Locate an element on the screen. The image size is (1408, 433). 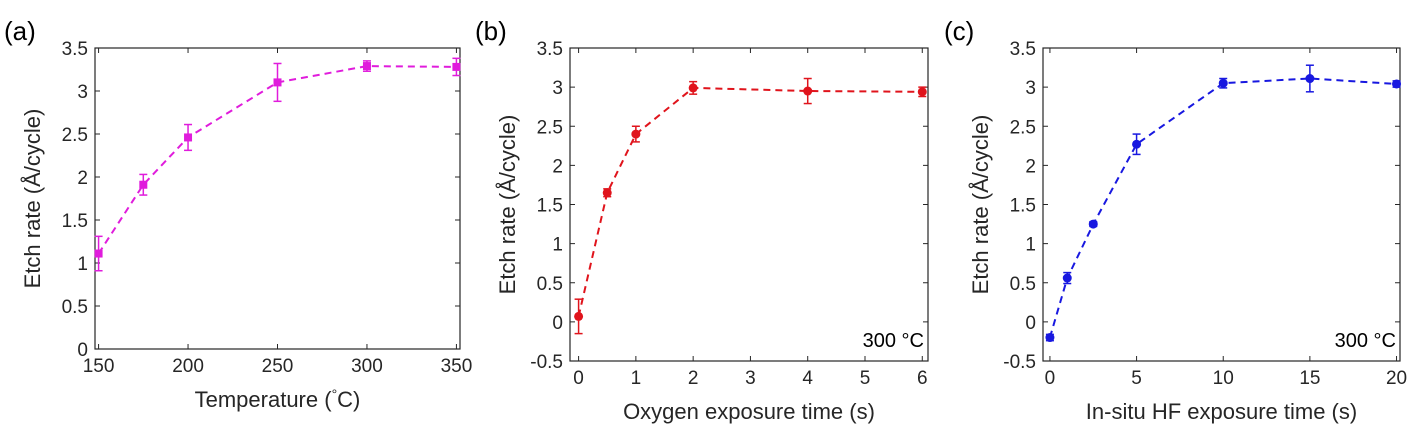
x-axis-label-degree: ° is located at coordinates (335, 394).